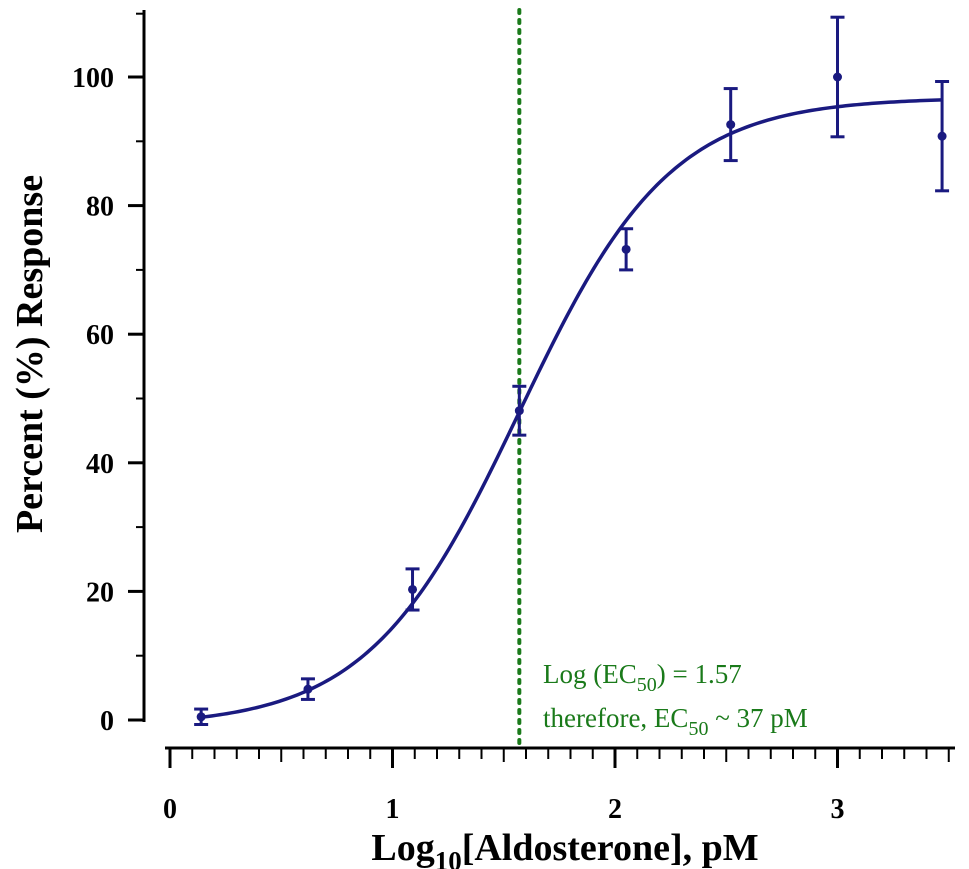 The width and height of the screenshot is (969, 869). Describe the element at coordinates (108, 374) in the screenshot. I see `y-axis-ticks: 0 20 40 60 80 100` at that location.